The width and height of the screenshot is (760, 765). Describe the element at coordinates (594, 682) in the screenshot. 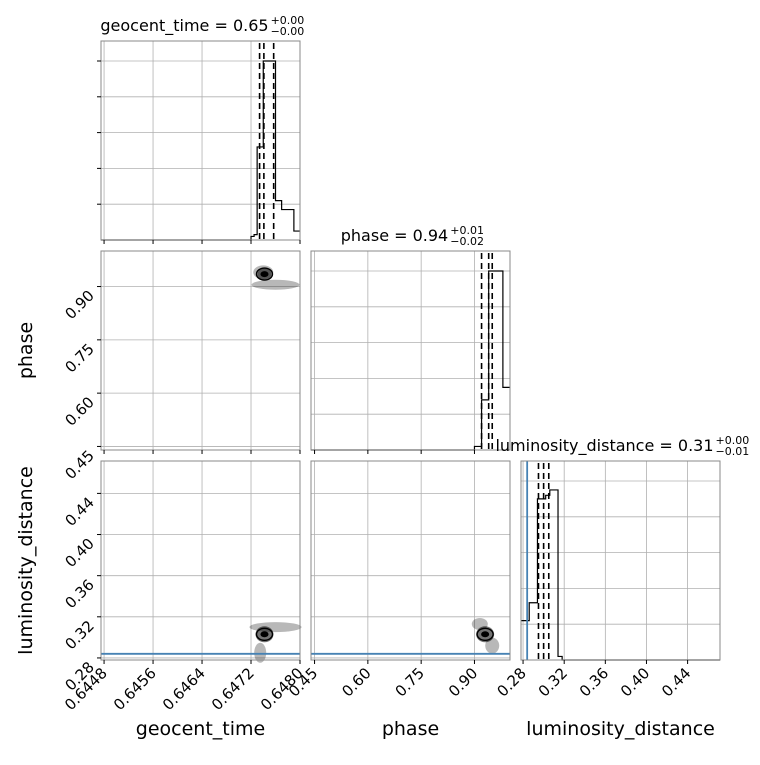

I see `x-tick-label: 0.36` at that location.